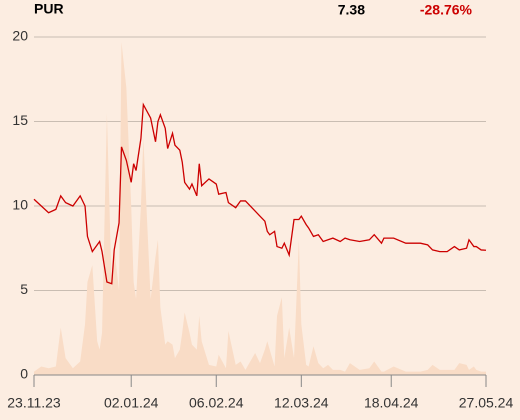 The image size is (520, 420). Describe the element at coordinates (49, 9) in the screenshot. I see `ticker: PUR` at that location.